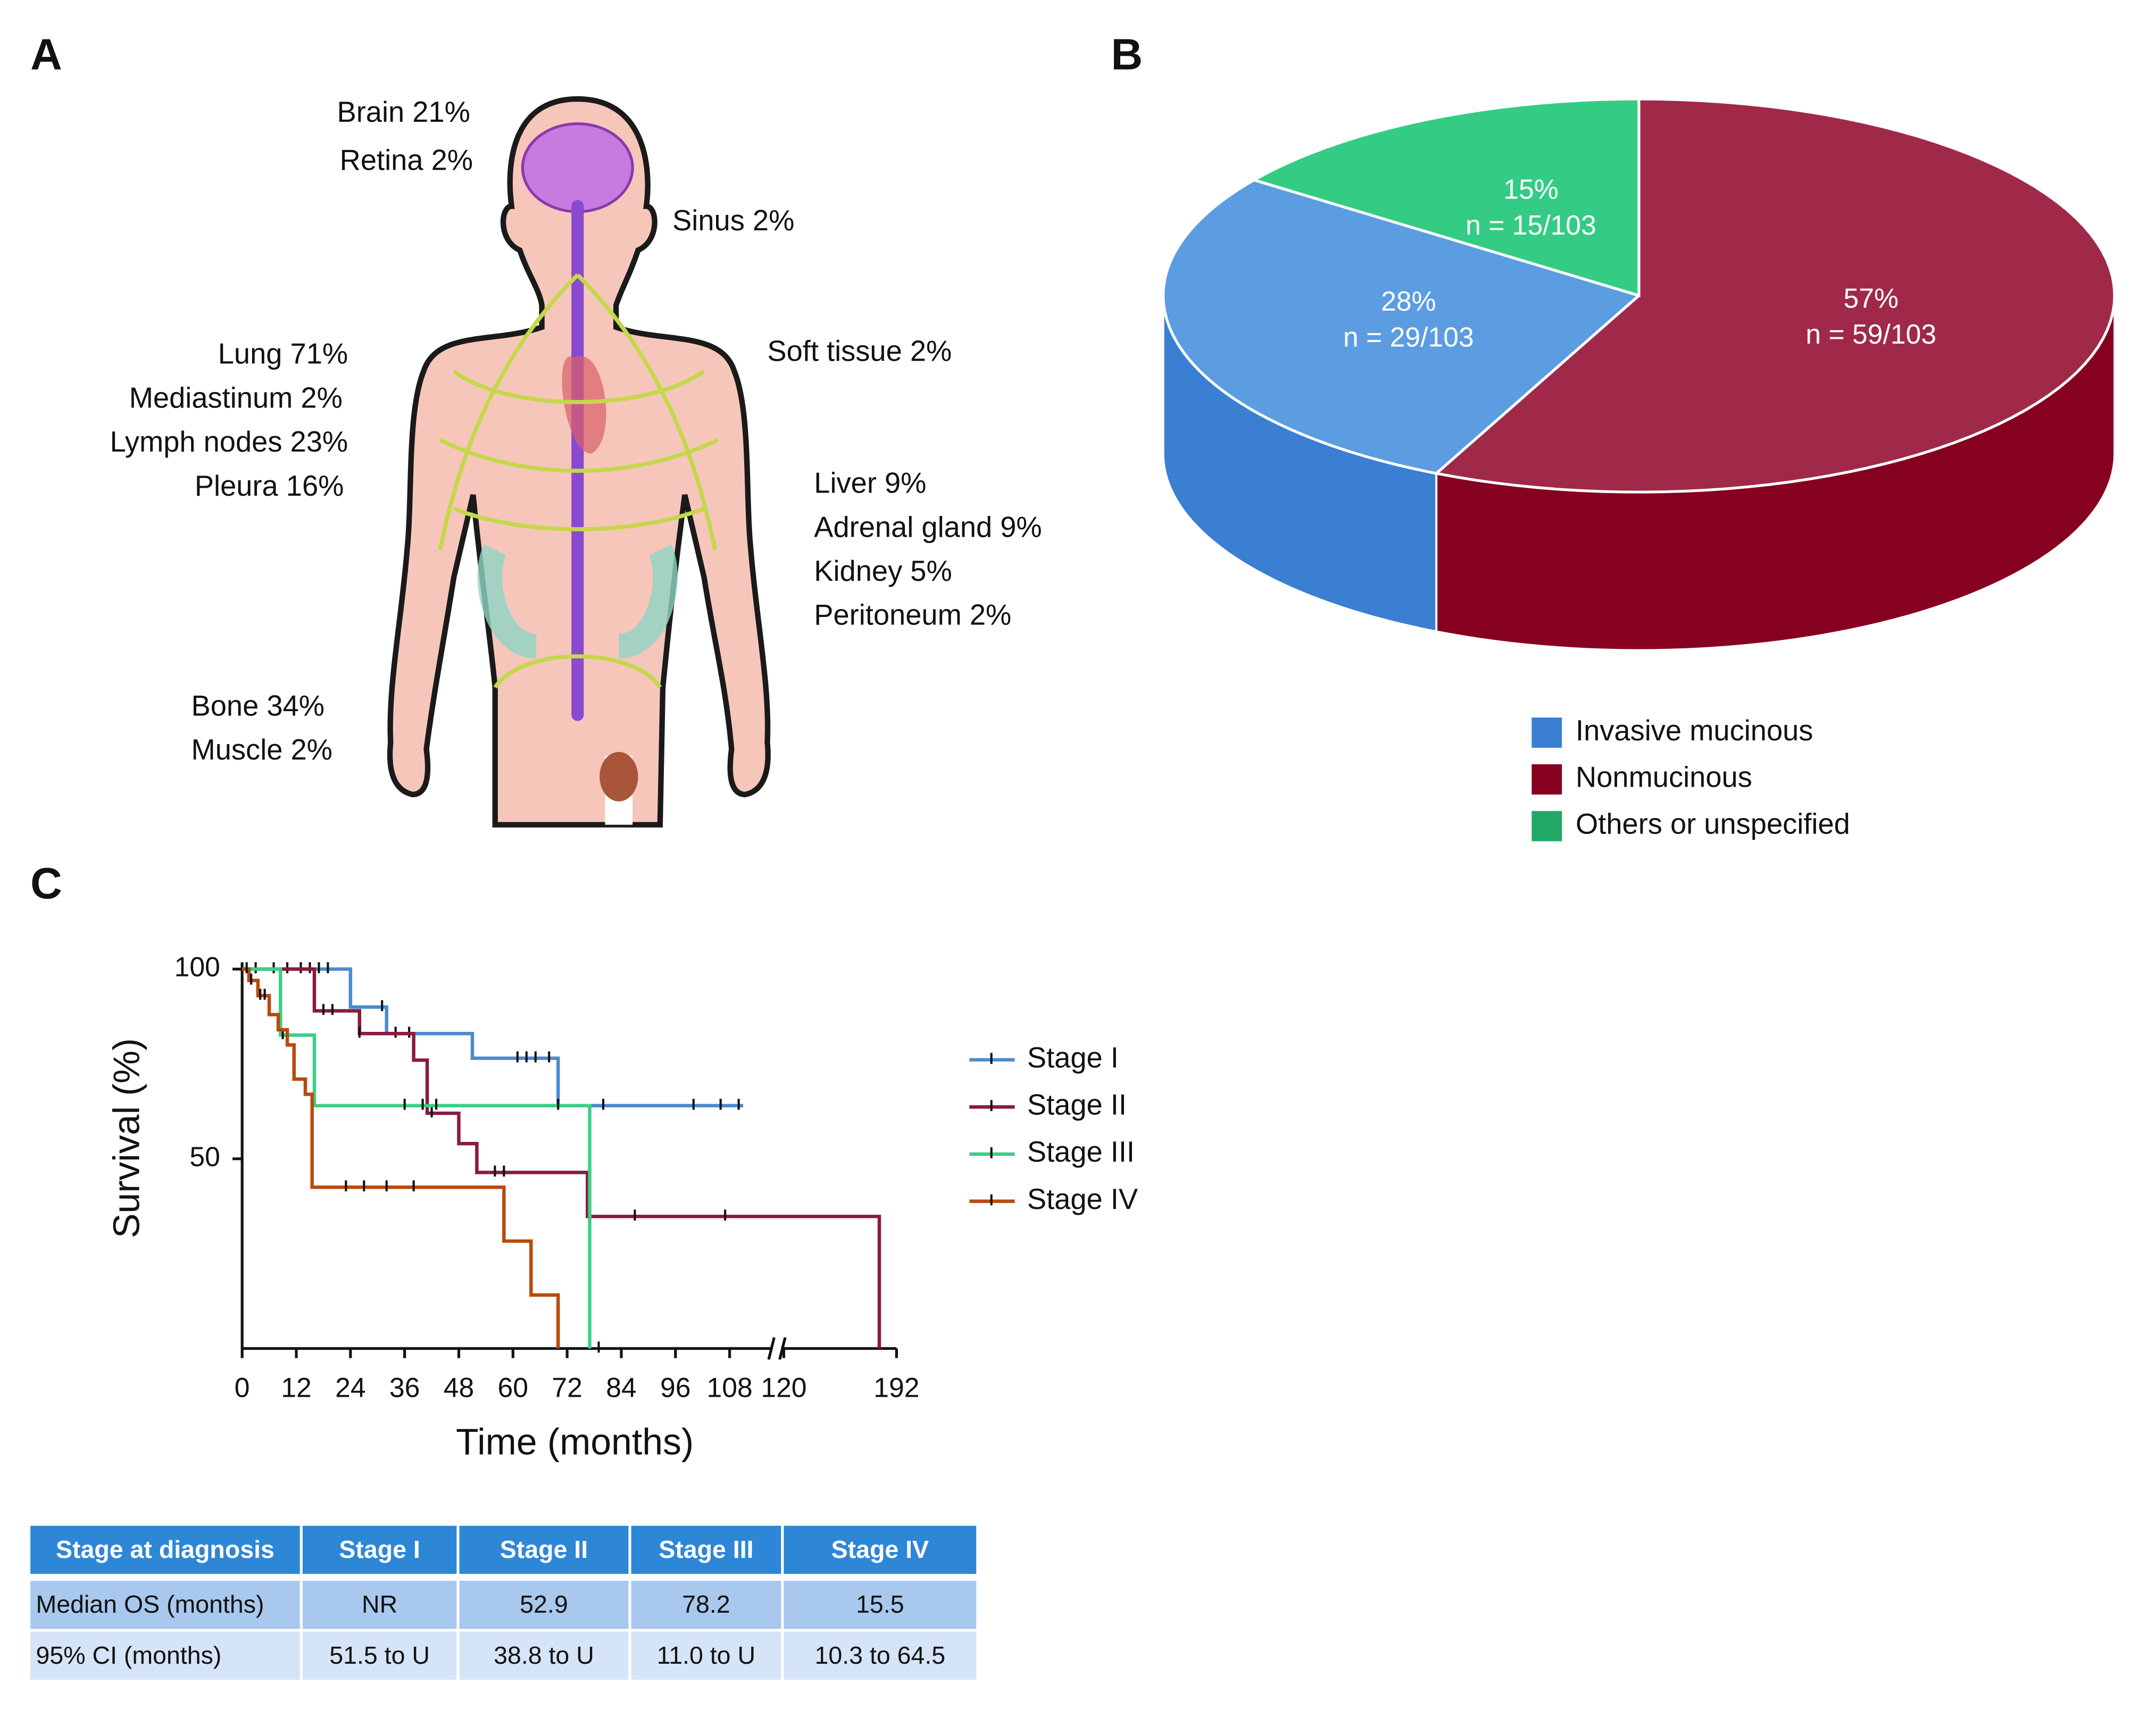  I want to click on slice-value-label: 15%, so click(1530, 189).